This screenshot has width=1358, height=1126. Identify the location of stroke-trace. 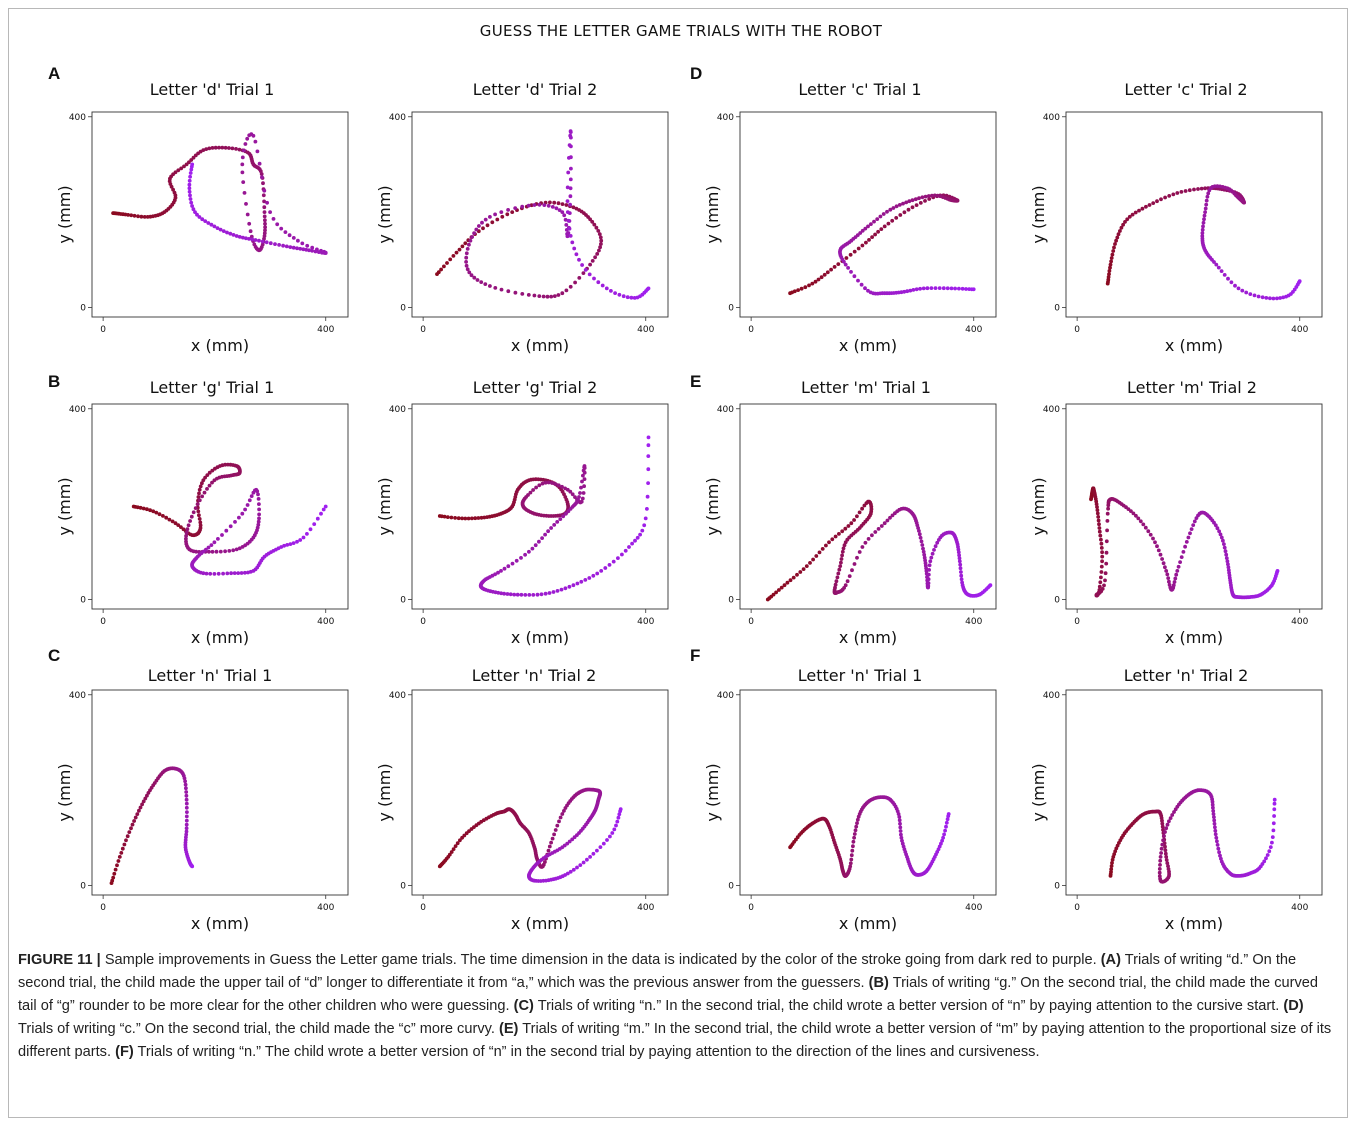
(544, 516).